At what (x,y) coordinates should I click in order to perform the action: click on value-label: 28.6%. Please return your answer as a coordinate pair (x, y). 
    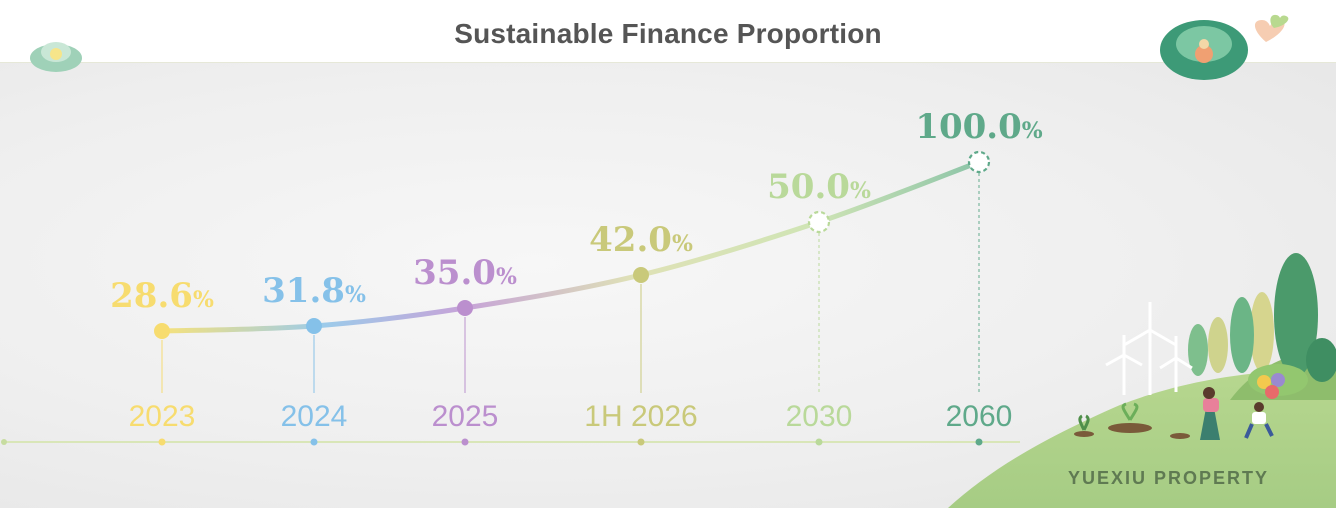
    Looking at the image, I should click on (162, 296).